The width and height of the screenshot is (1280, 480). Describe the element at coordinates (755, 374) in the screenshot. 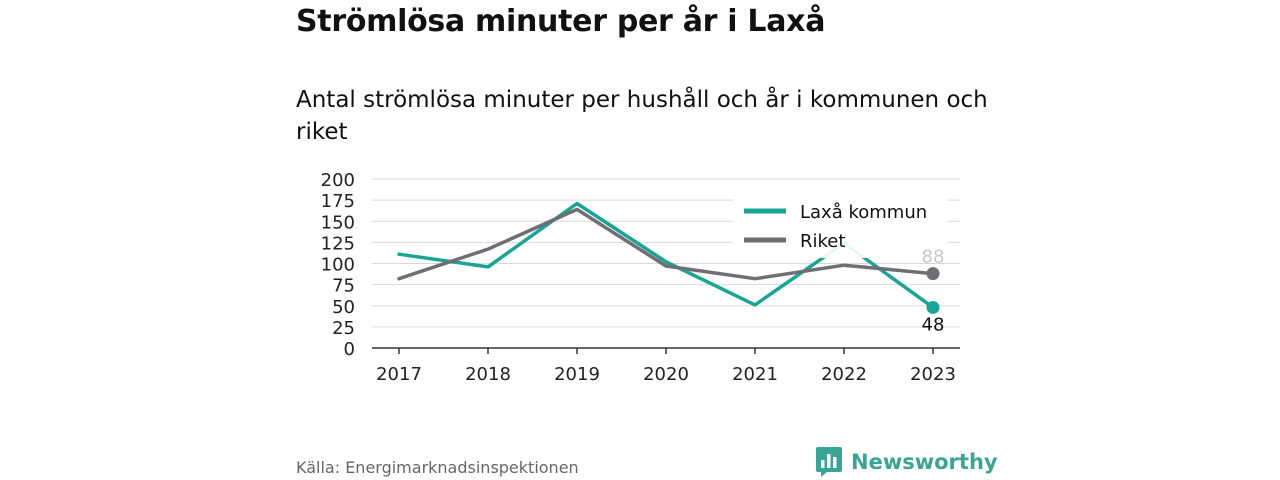

I see `x-tick-label: 2021` at that location.